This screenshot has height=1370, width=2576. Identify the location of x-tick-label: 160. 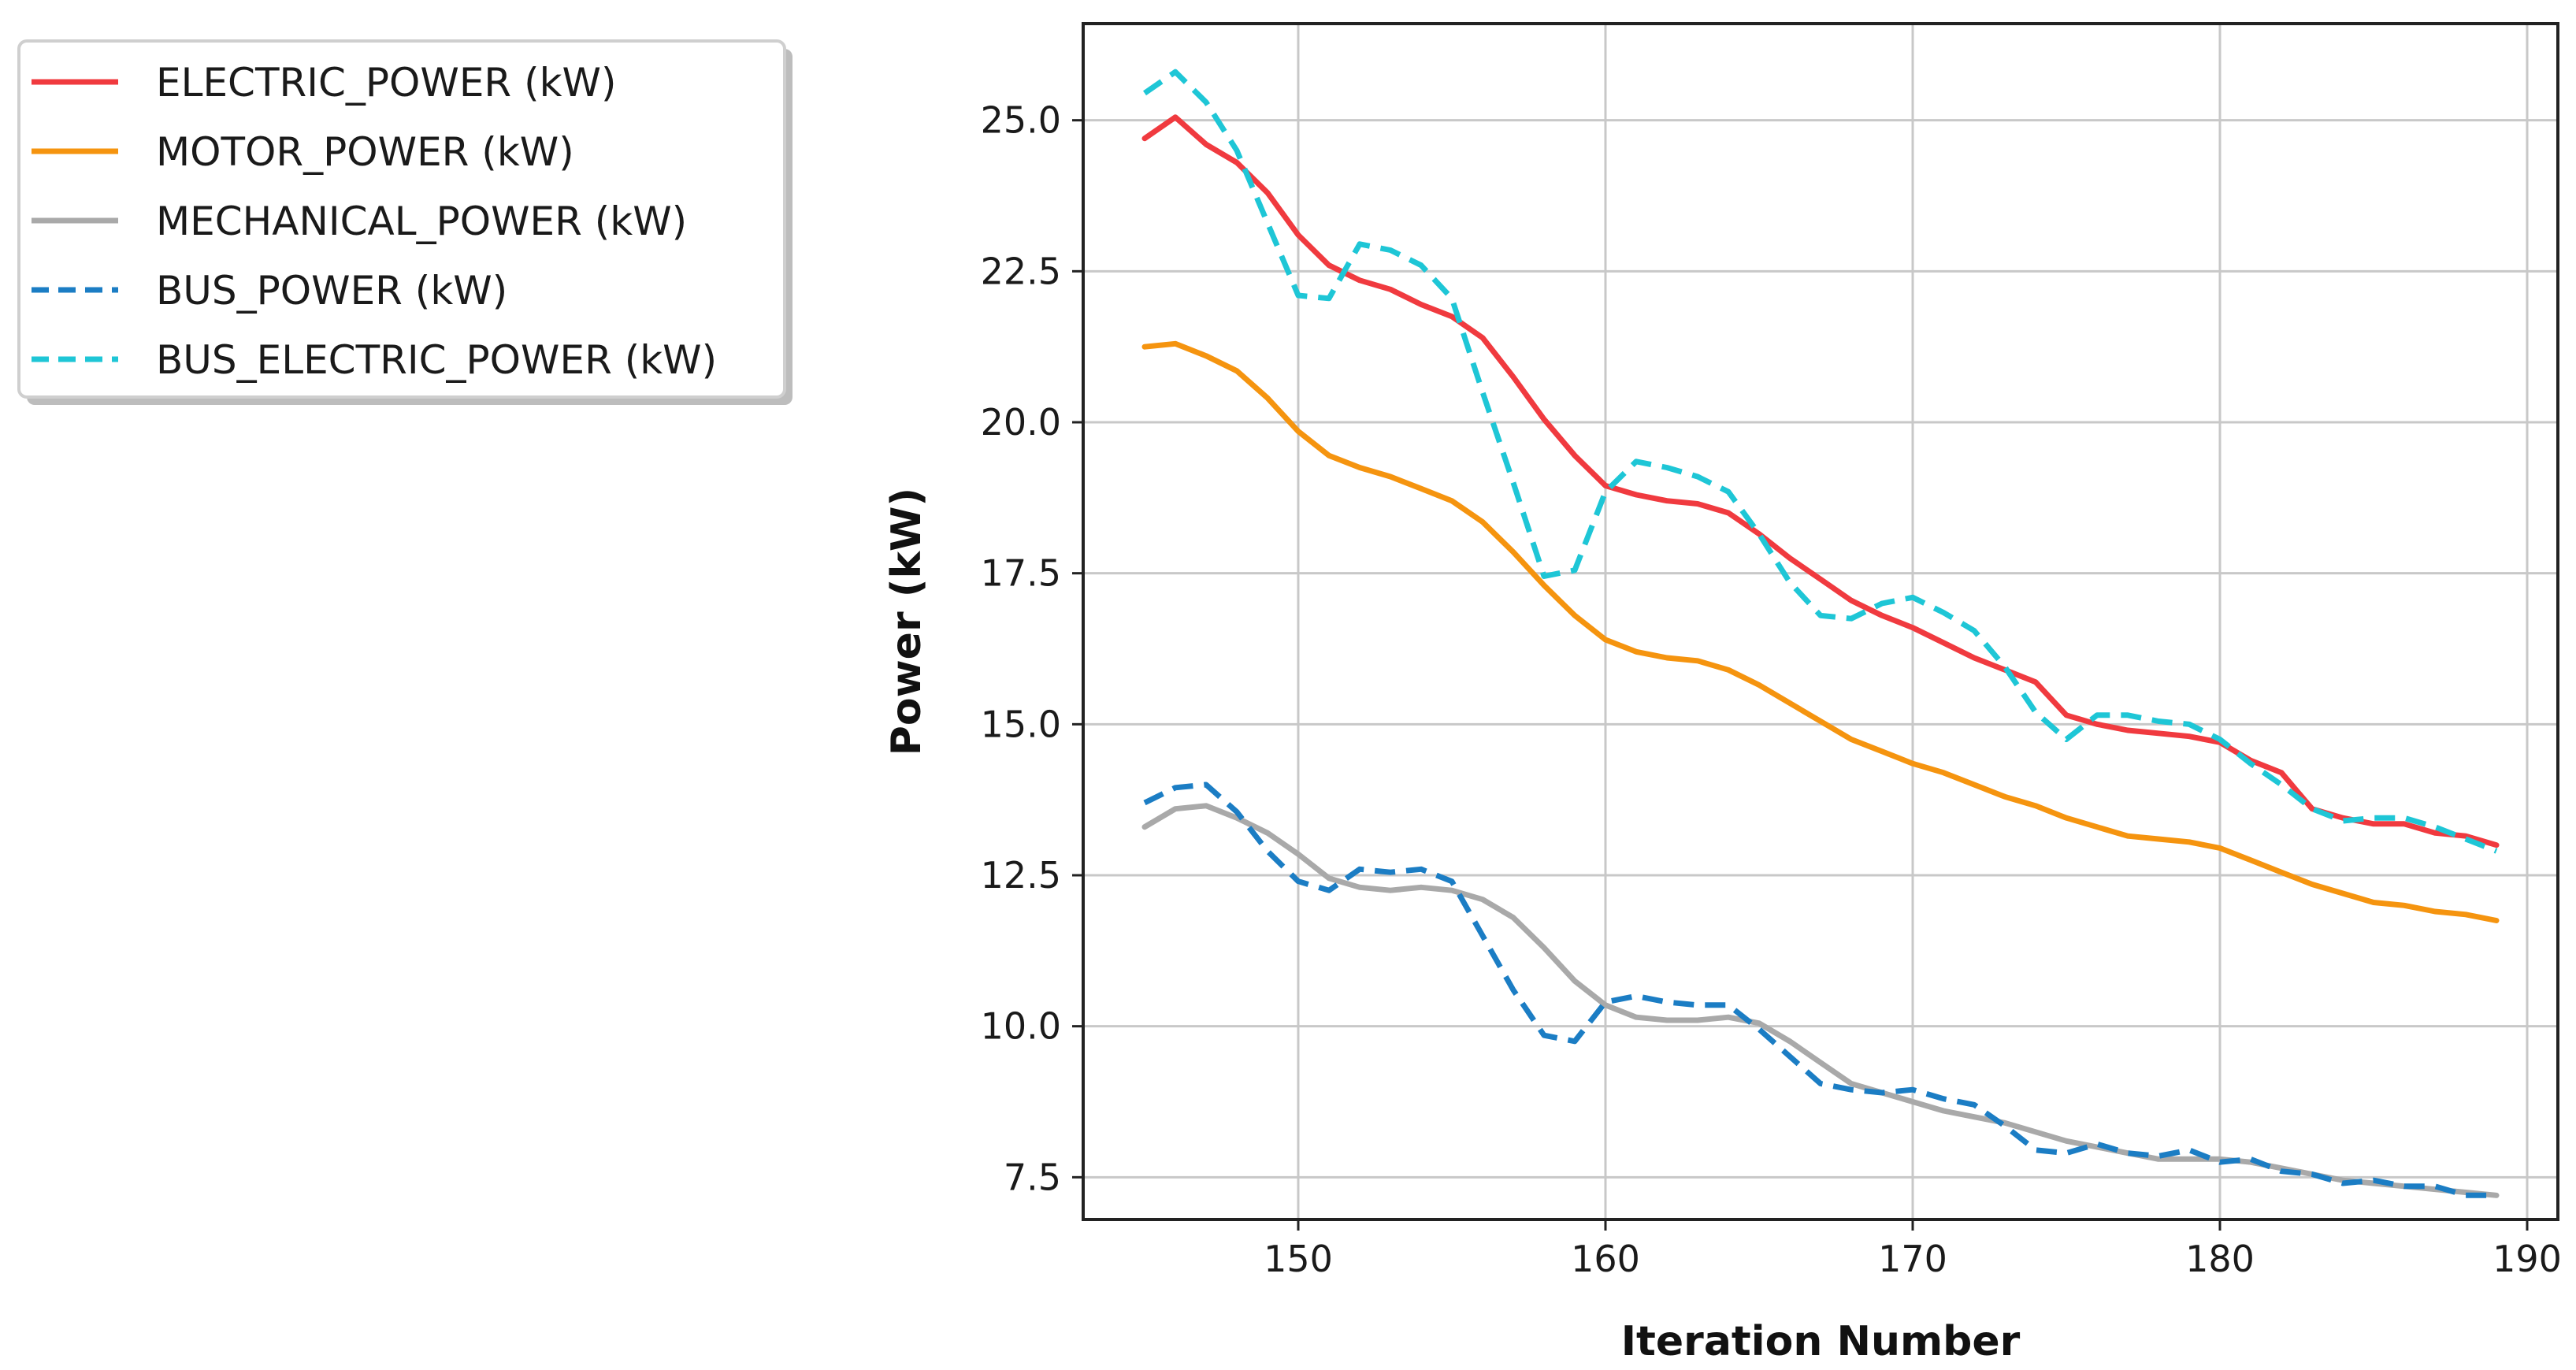
(1605, 1259).